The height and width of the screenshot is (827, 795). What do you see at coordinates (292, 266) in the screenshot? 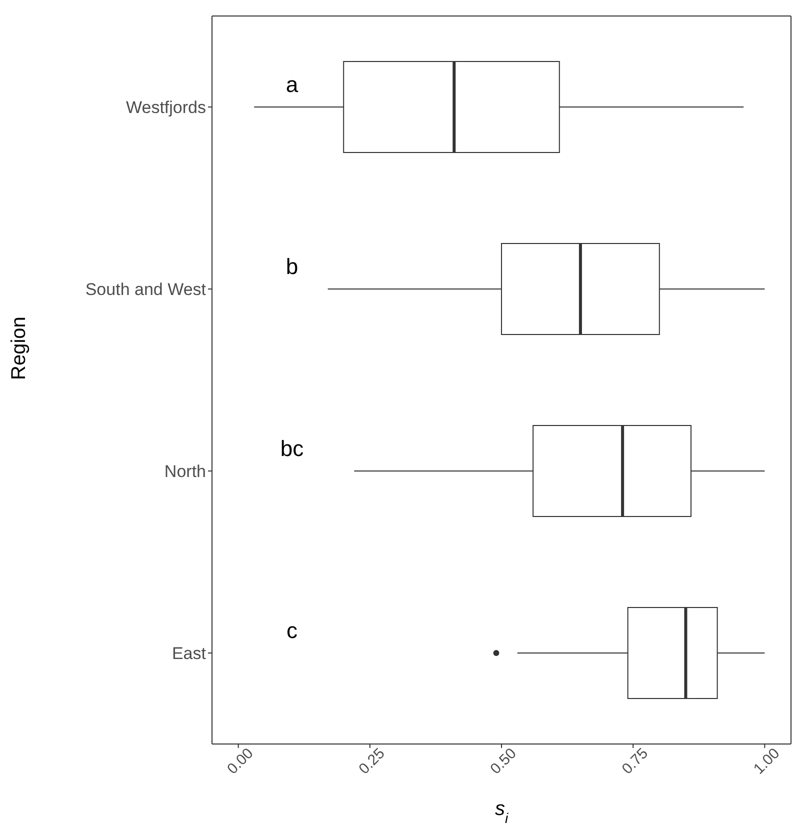
I see `annotation: b` at bounding box center [292, 266].